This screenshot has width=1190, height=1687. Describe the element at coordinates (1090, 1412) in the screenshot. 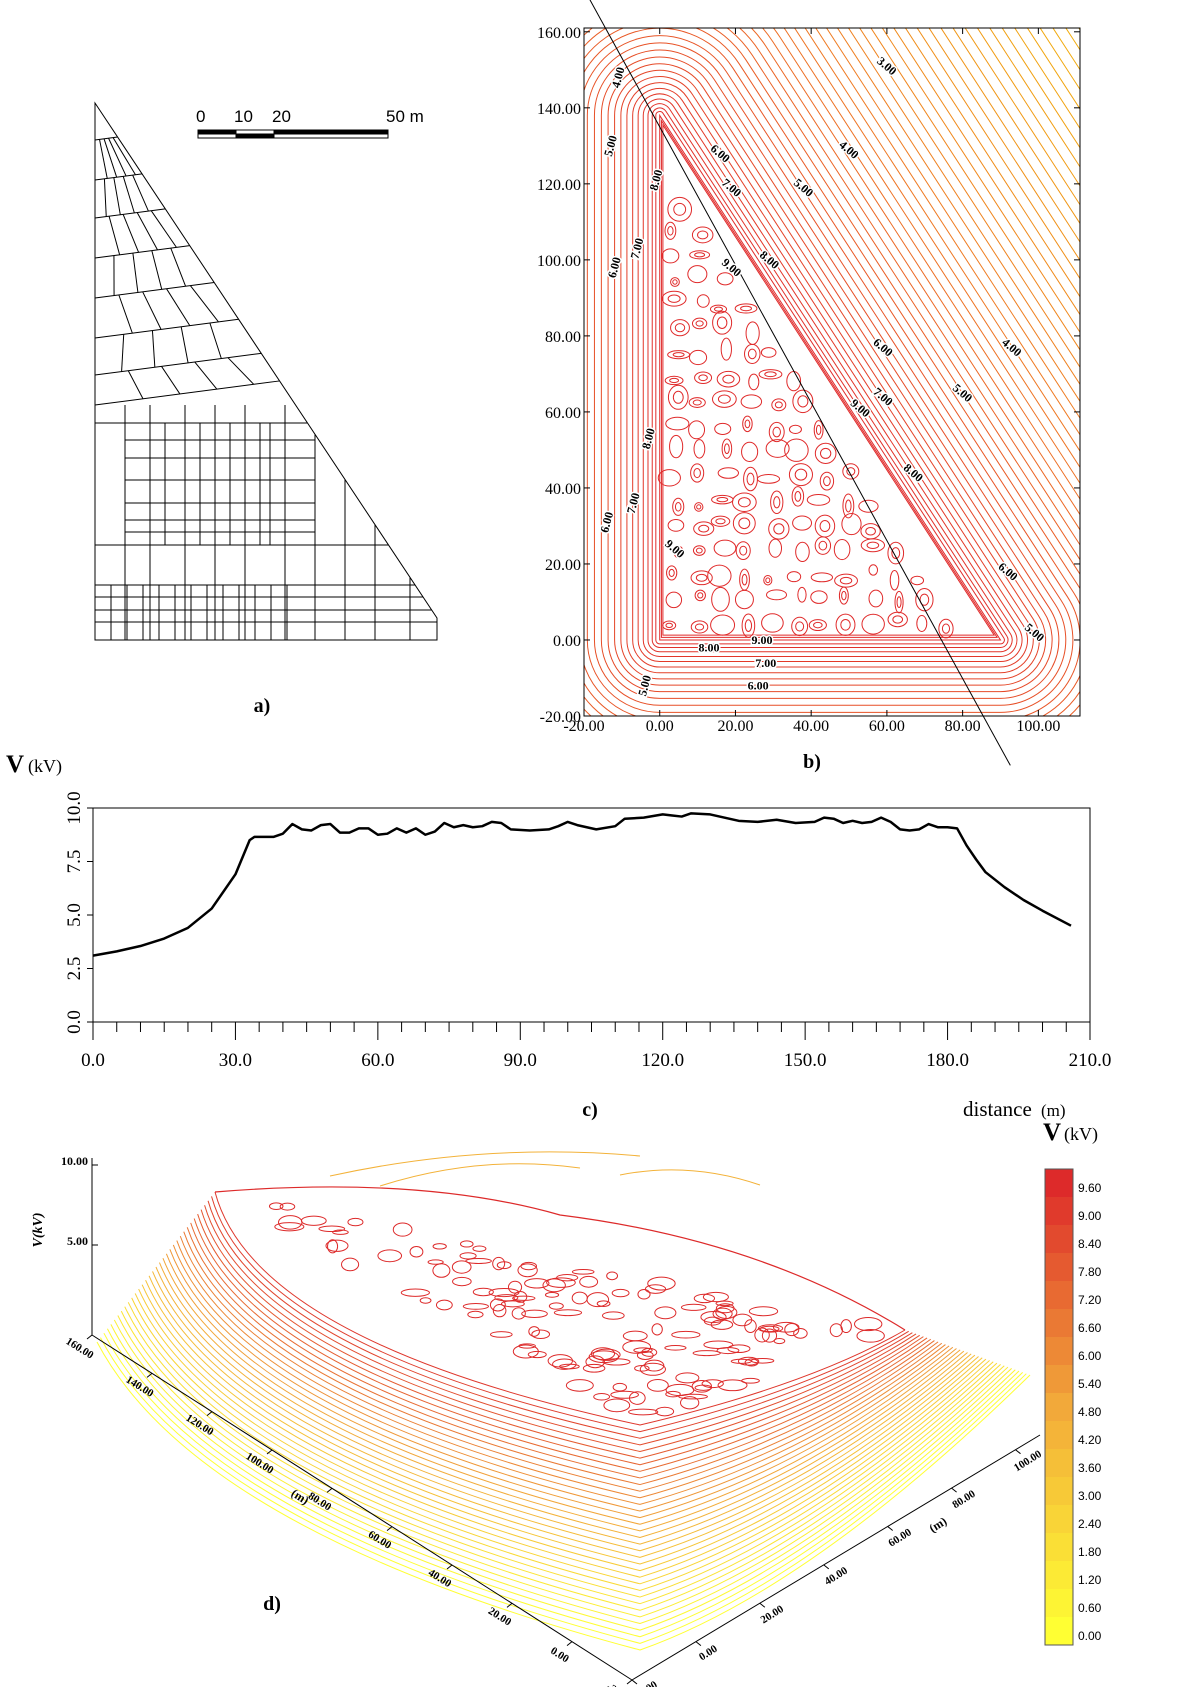

I see `colorbar-label: 4.80` at that location.